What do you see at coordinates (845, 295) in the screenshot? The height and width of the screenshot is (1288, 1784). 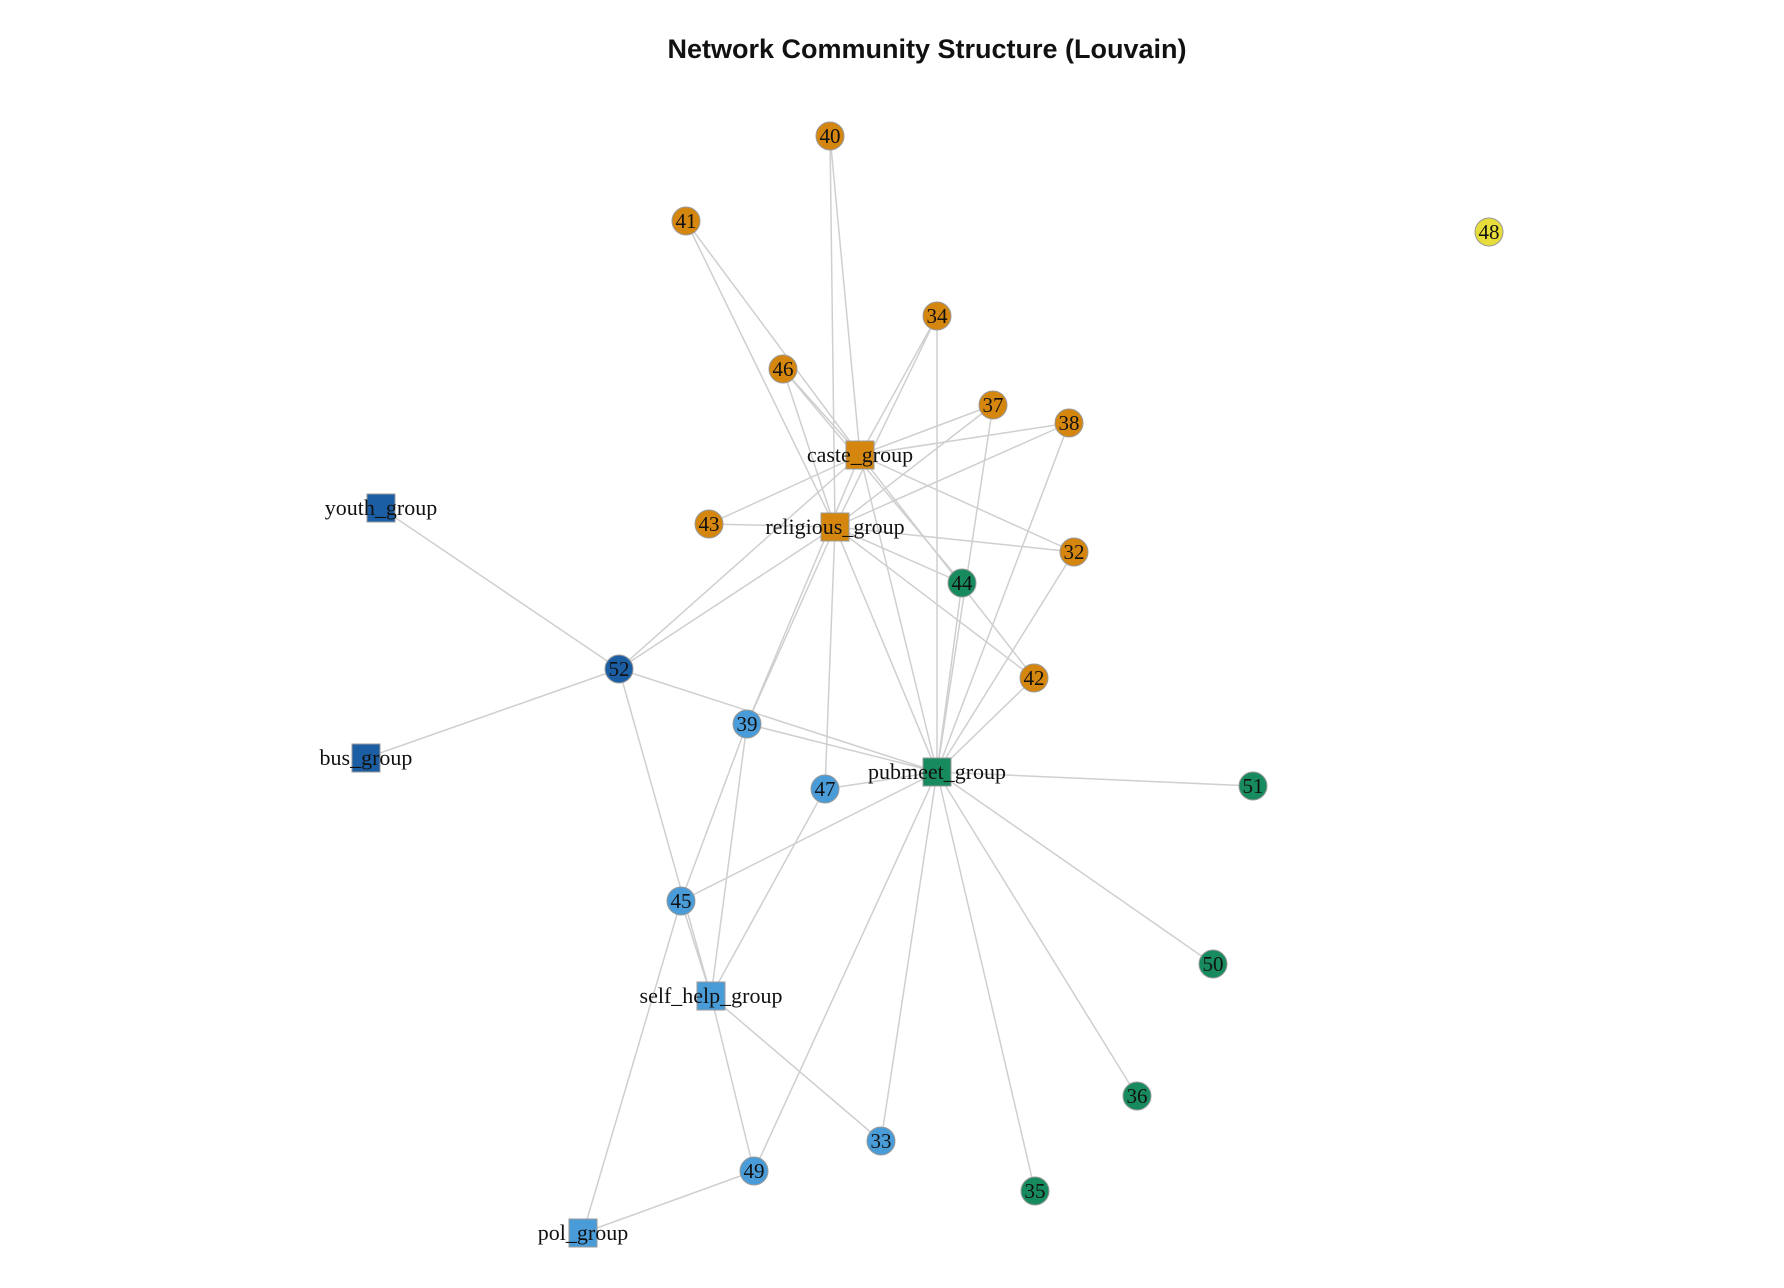 I see `edge-40-caste_group` at bounding box center [845, 295].